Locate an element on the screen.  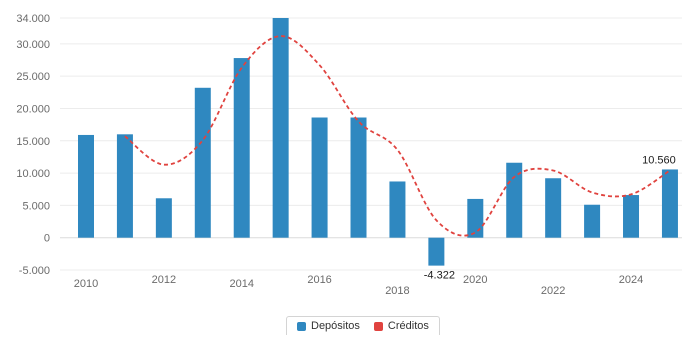
y-tick-label: -5.000 is located at coordinates (34, 271).